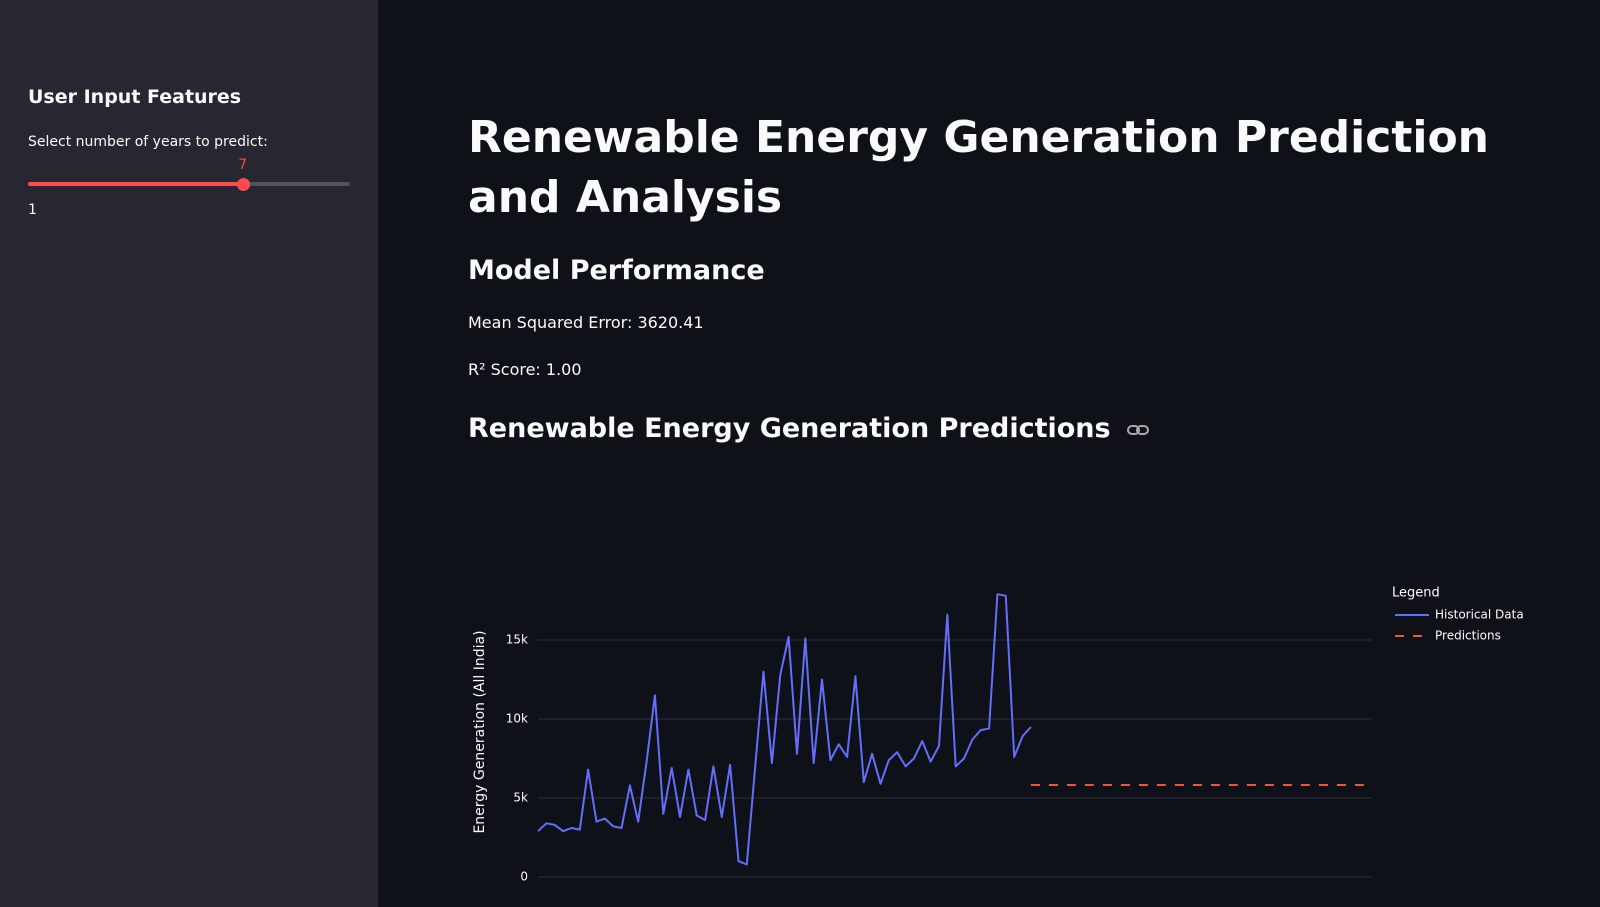 Image resolution: width=1600 pixels, height=907 pixels. I want to click on y-tick-label: 5k, so click(520, 798).